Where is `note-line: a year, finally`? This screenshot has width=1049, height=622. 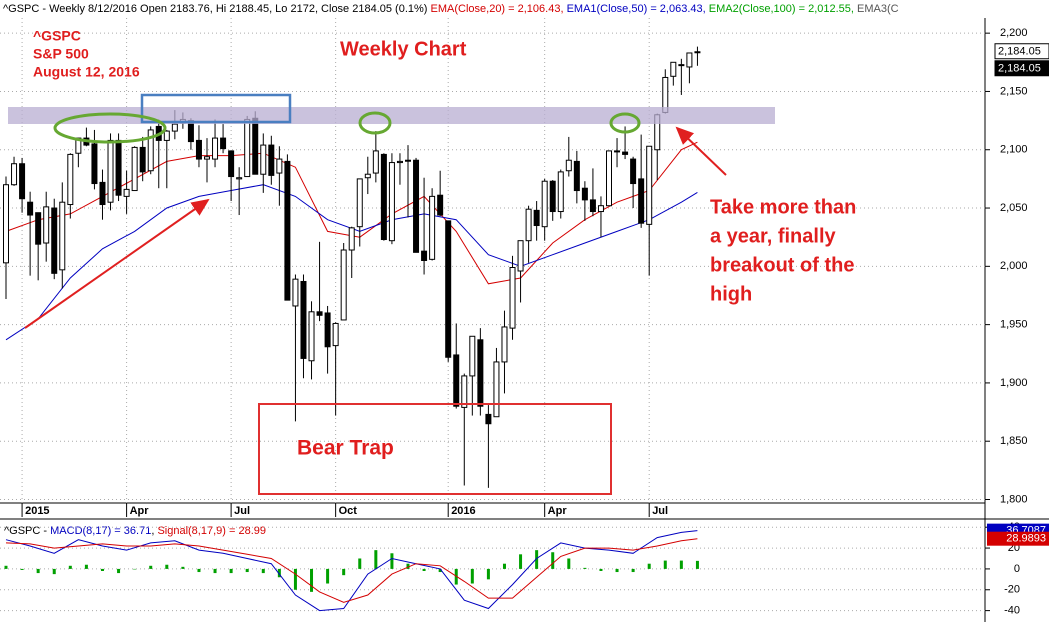
note-line: a year, finally is located at coordinates (773, 236).